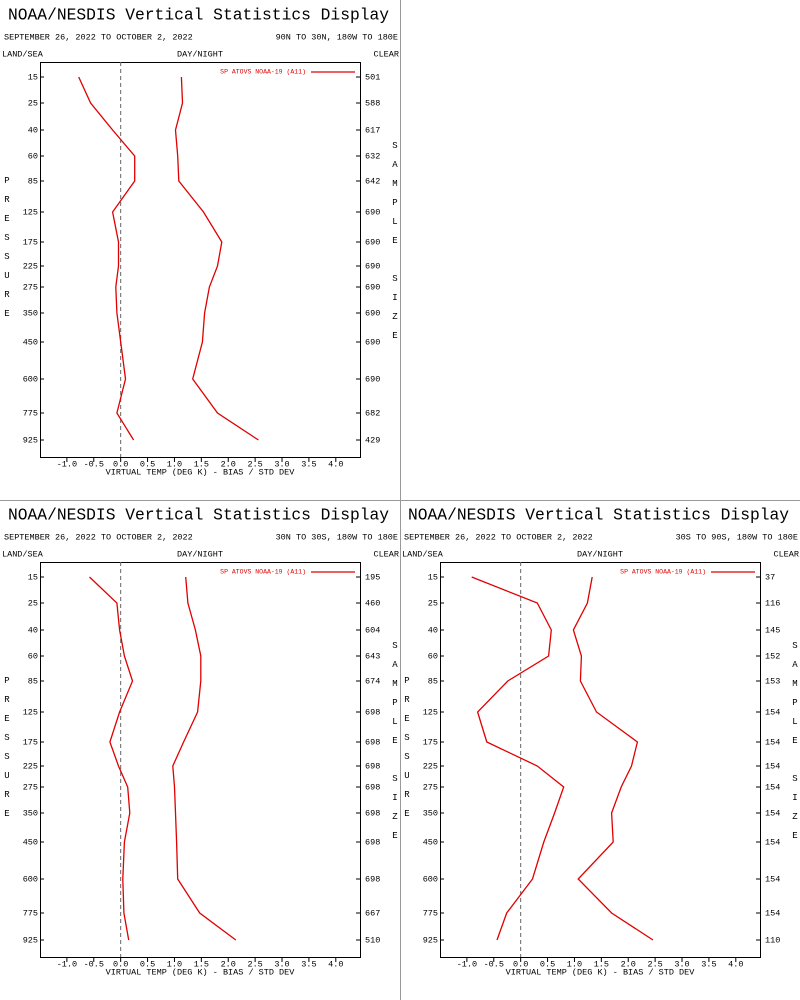 The width and height of the screenshot is (800, 1000). What do you see at coordinates (372, 681) in the screenshot?
I see `sample-size: 674` at bounding box center [372, 681].